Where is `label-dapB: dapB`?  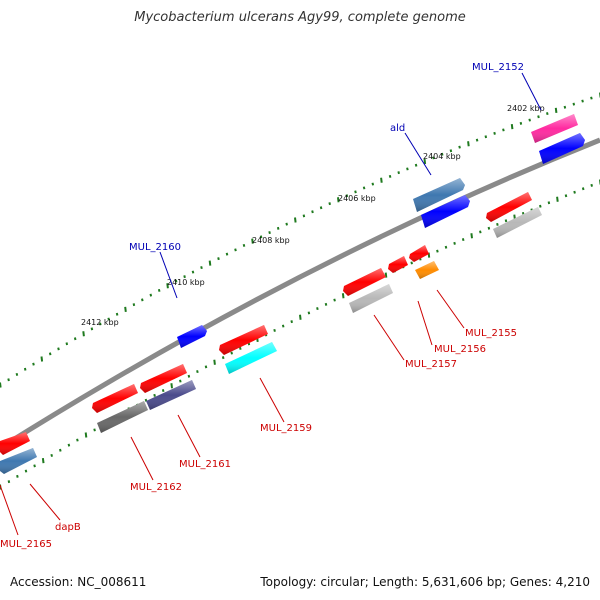
label-dapB: dapB is located at coordinates (68, 527).